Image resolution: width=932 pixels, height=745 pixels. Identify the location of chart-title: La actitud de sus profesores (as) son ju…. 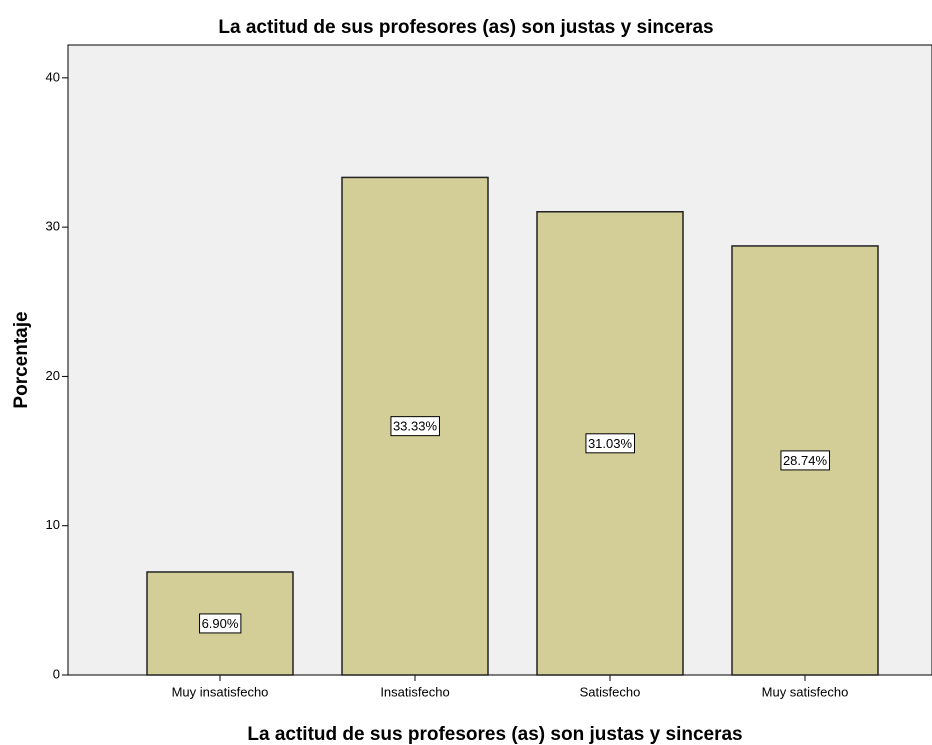
(465, 27).